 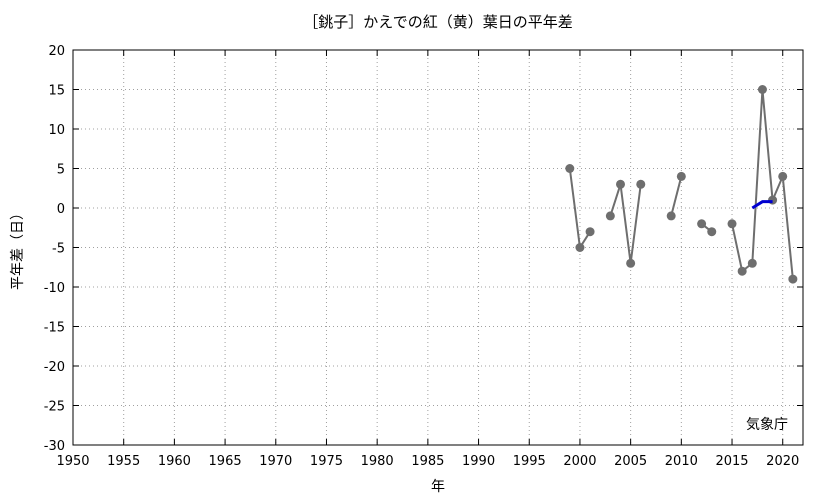 What do you see at coordinates (56, 130) in the screenshot?
I see `y-tick-label: 10` at bounding box center [56, 130].